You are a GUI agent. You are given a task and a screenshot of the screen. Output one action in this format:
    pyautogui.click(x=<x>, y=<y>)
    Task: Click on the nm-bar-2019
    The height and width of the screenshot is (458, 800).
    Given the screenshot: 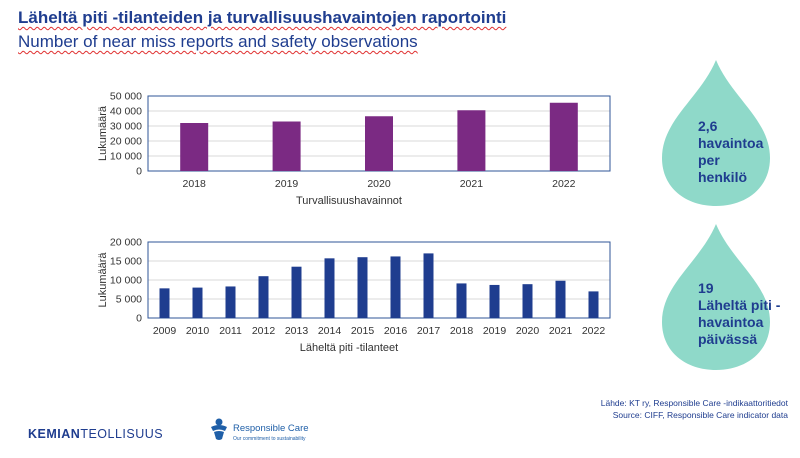 What is the action you would take?
    pyautogui.click(x=494, y=301)
    